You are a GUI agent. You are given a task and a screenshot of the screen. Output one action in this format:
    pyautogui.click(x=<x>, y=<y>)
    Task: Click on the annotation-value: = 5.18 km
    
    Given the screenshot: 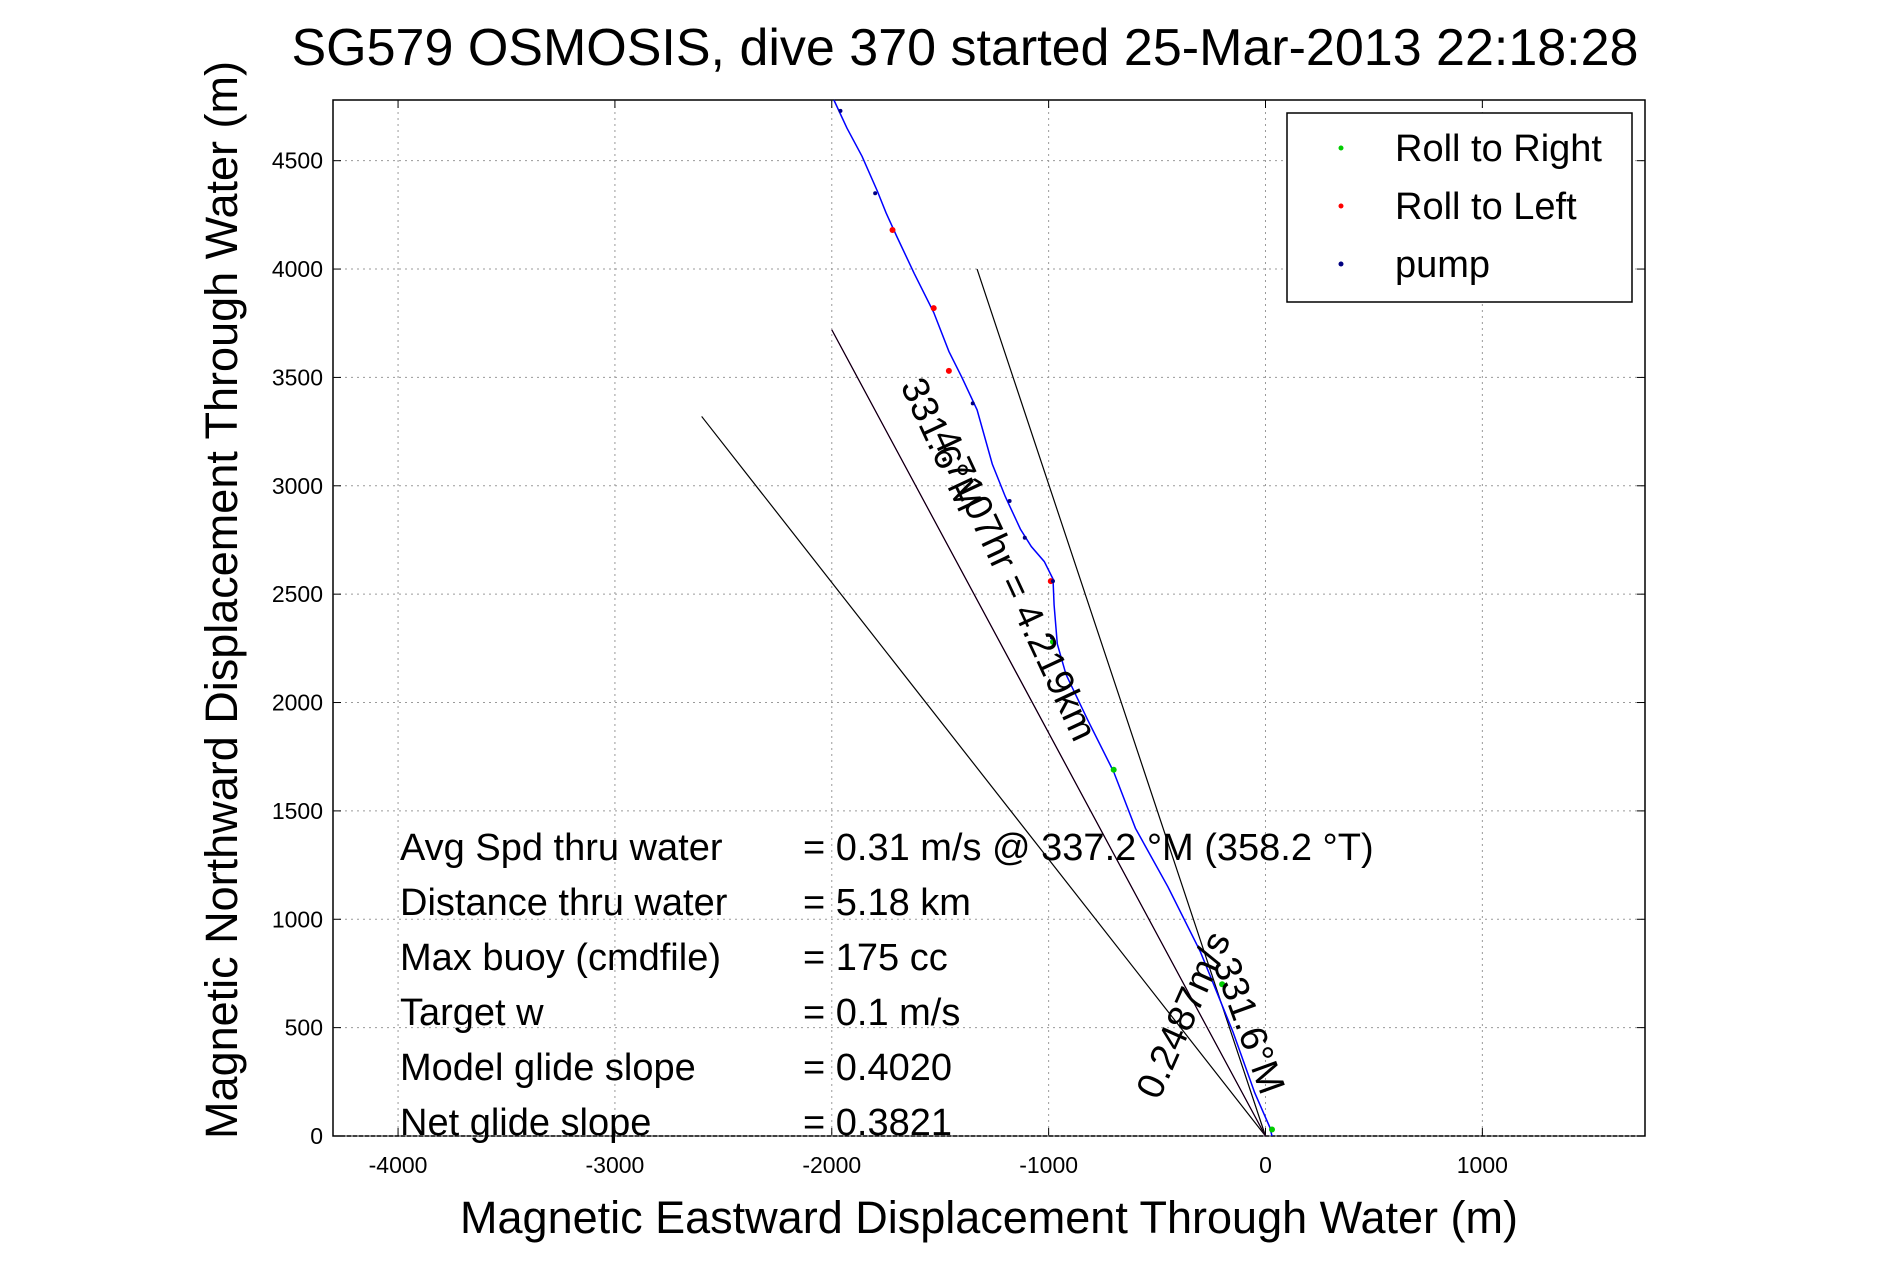 What is the action you would take?
    pyautogui.click(x=887, y=903)
    